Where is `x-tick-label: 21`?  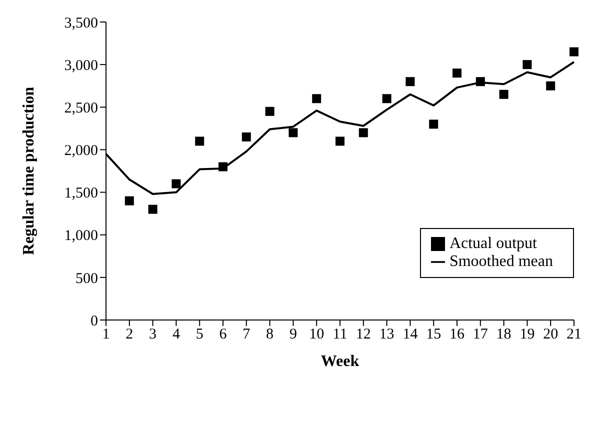 x-tick-label: 21 is located at coordinates (574, 334).